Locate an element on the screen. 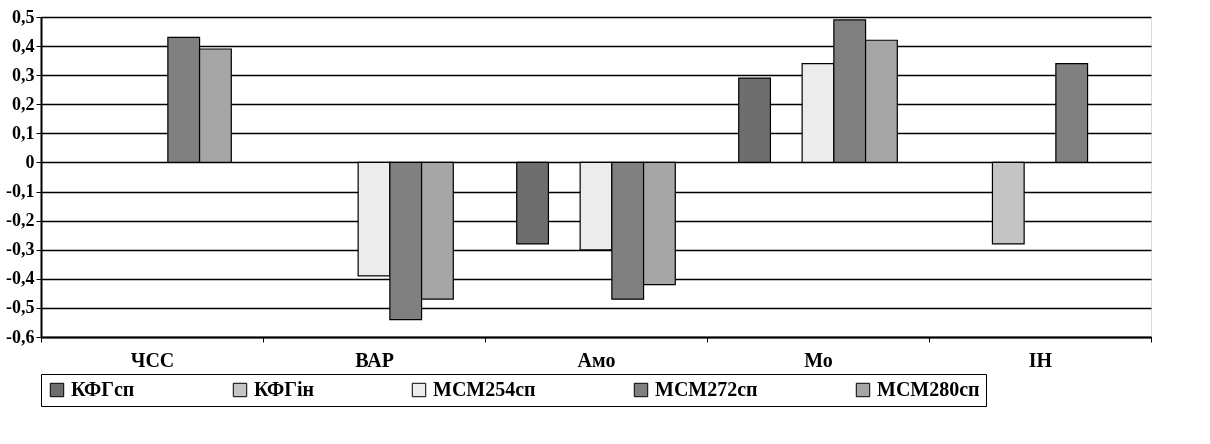 The width and height of the screenshot is (1210, 444). y-tick-label: 0 is located at coordinates (30, 161).